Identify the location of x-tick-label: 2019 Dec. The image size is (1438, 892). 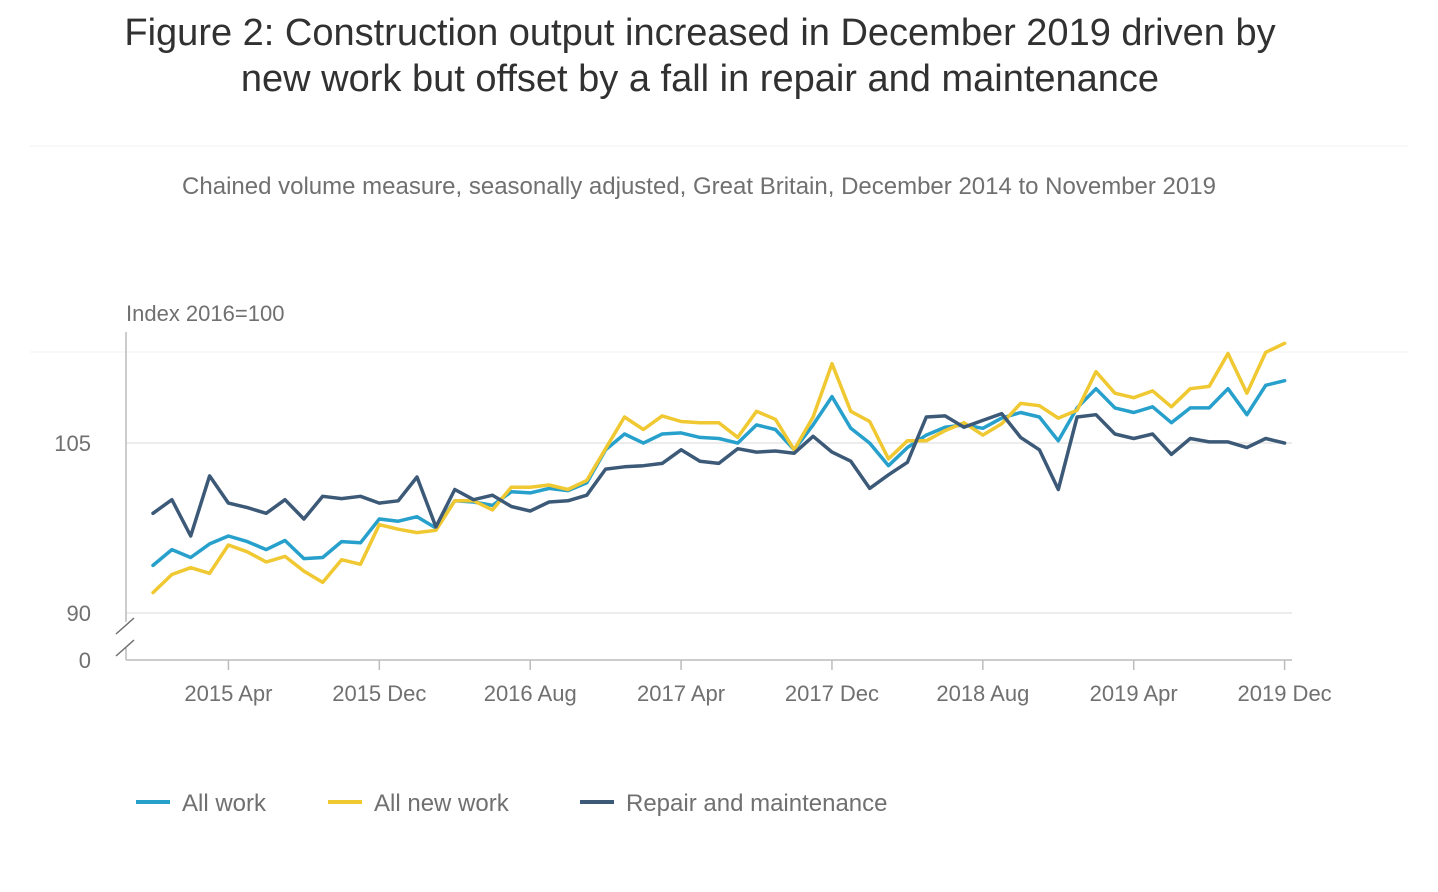
(1285, 693).